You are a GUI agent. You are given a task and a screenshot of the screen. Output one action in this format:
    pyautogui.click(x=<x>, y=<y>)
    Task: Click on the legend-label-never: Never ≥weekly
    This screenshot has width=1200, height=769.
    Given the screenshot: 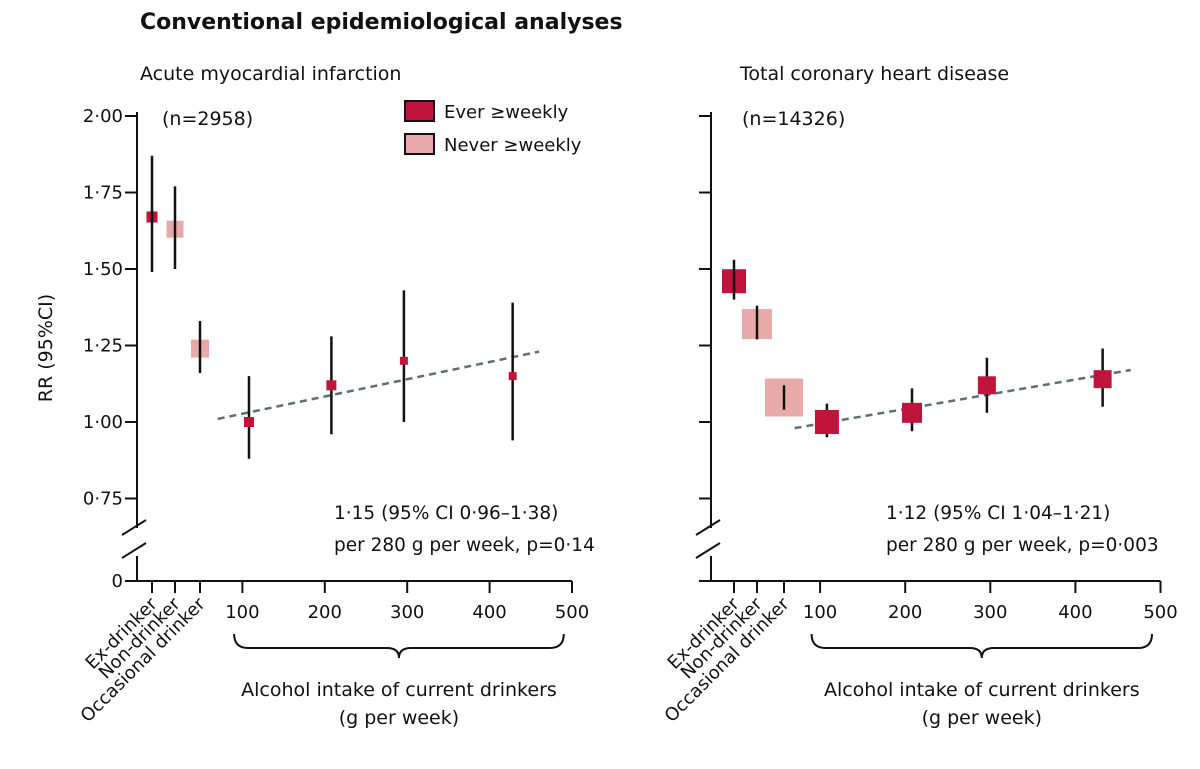 What is the action you would take?
    pyautogui.click(x=513, y=145)
    